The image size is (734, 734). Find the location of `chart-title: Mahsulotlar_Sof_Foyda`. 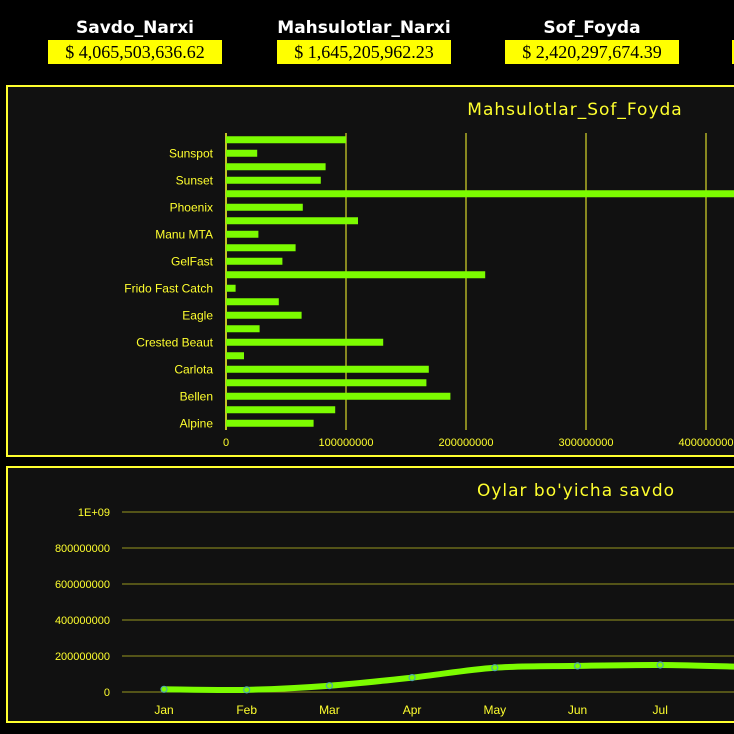

chart-title: Mahsulotlar_Sof_Foyda is located at coordinates (574, 110).